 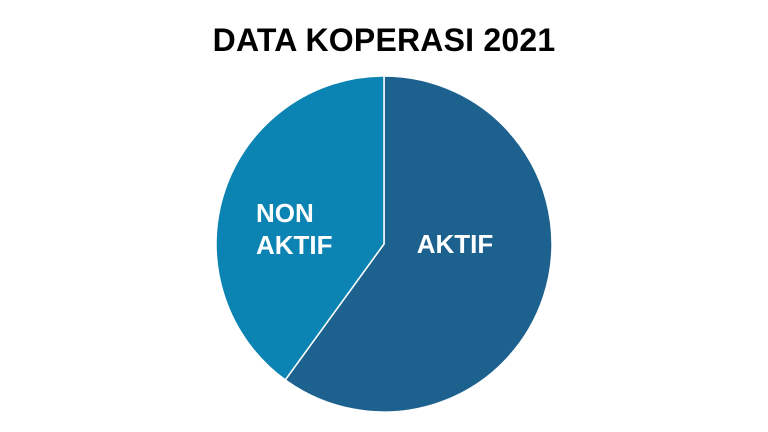 I want to click on pie-labels: AKTIF NON AKTIF, so click(x=374, y=229).